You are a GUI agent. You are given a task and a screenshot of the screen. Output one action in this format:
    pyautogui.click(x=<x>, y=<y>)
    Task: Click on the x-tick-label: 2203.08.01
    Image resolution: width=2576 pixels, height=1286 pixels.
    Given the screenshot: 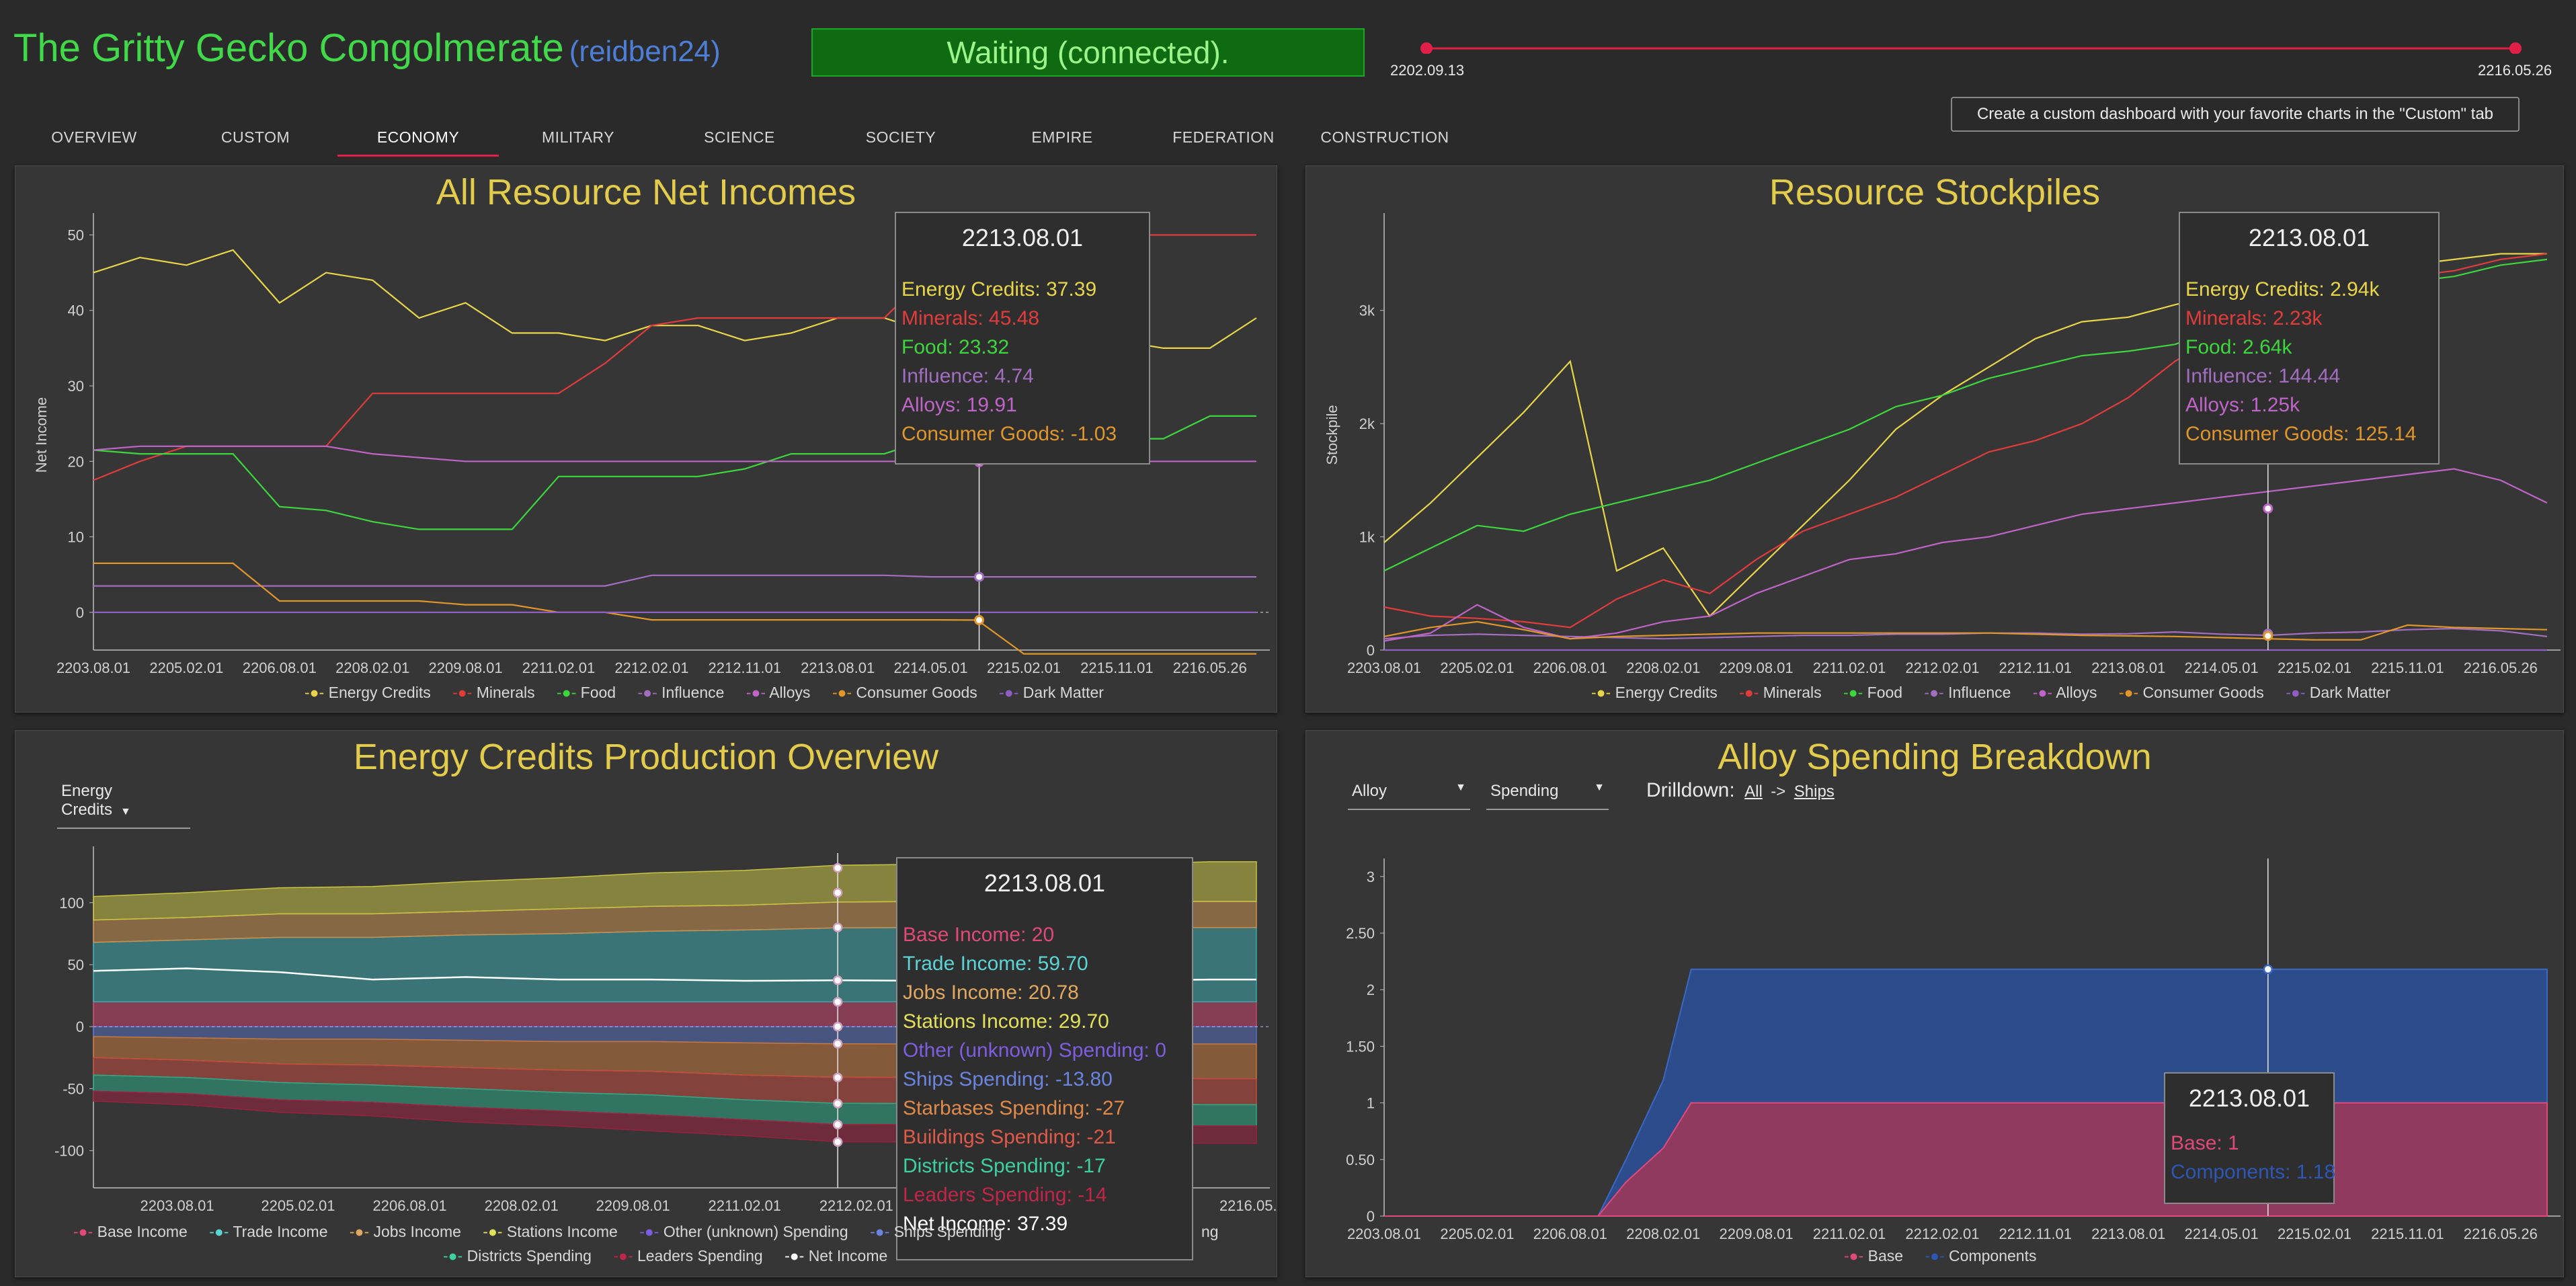 What is the action you would take?
    pyautogui.click(x=1384, y=1233)
    